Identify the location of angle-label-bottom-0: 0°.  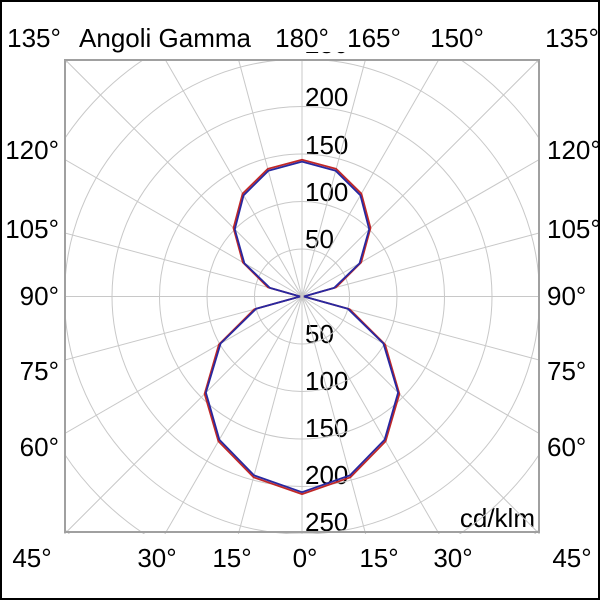
(305, 558).